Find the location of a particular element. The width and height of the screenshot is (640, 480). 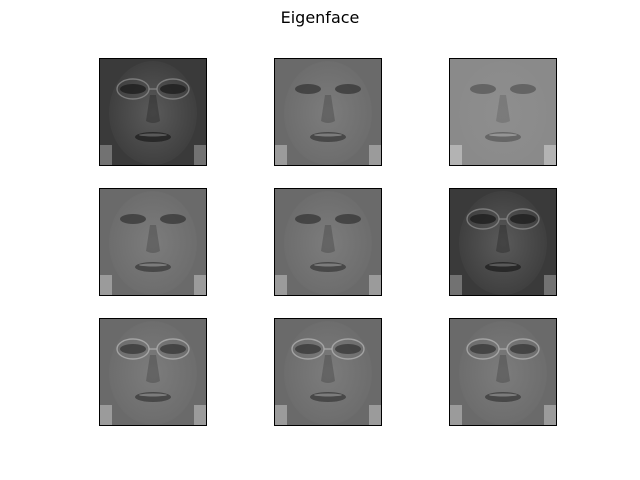

figure-title: Eigenface is located at coordinates (320, 17).